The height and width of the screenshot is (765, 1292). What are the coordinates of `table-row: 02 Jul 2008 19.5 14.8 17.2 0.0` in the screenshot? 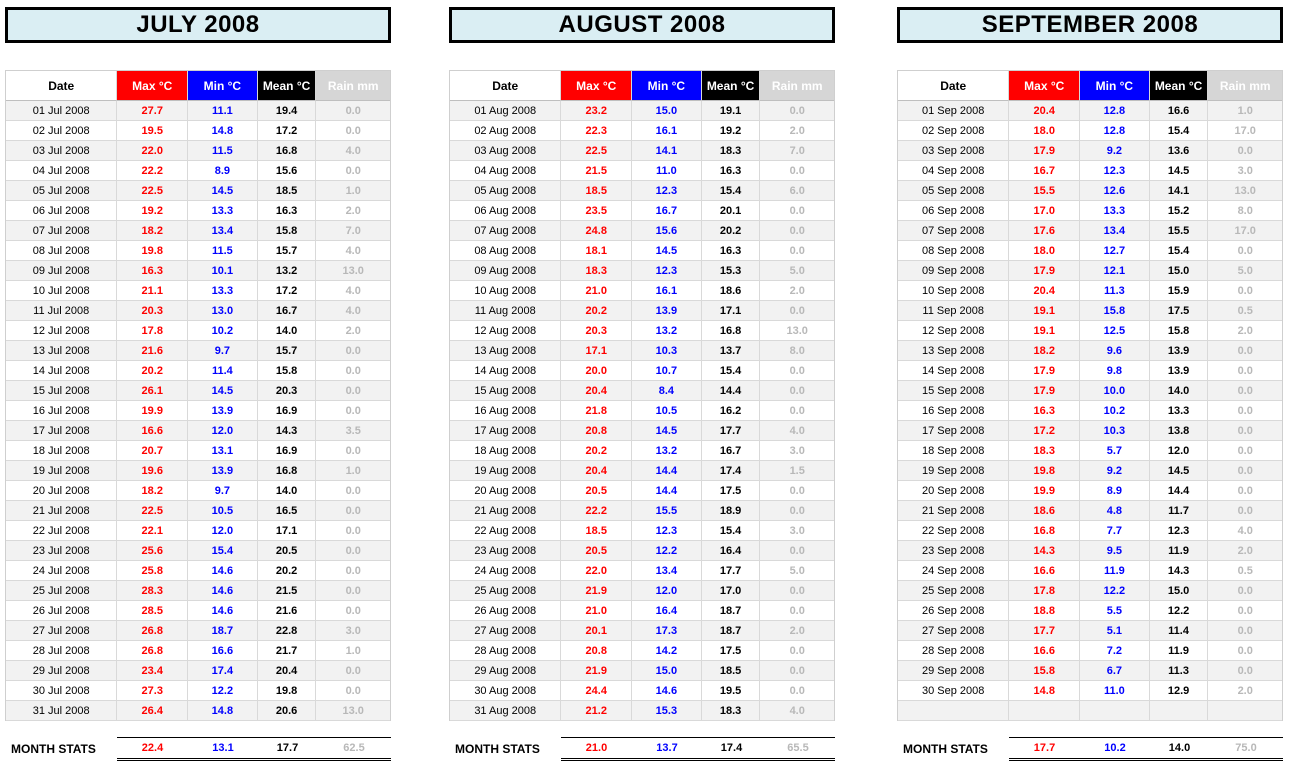 It's located at (198, 131).